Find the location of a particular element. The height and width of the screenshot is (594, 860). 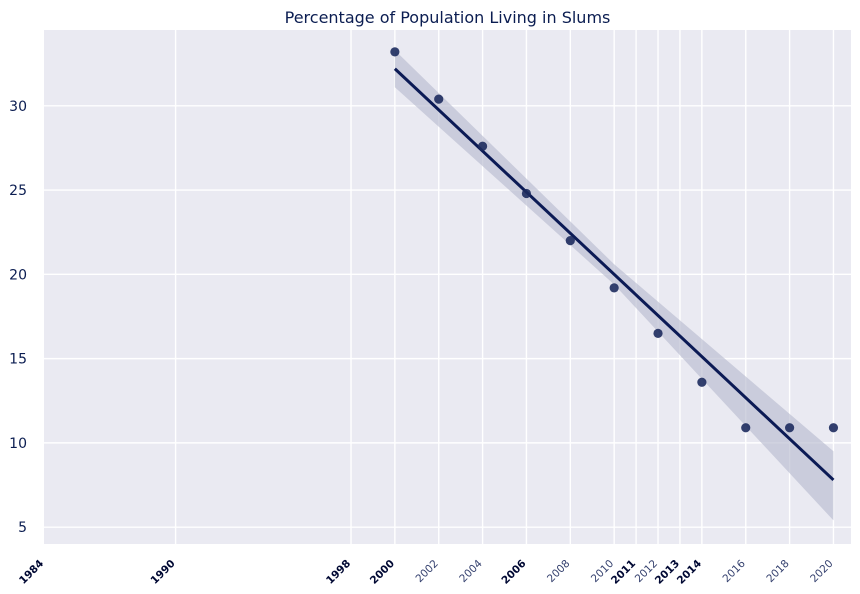

y-axis-ticks: 5 10 15 20 25 30 is located at coordinates (18, 317).